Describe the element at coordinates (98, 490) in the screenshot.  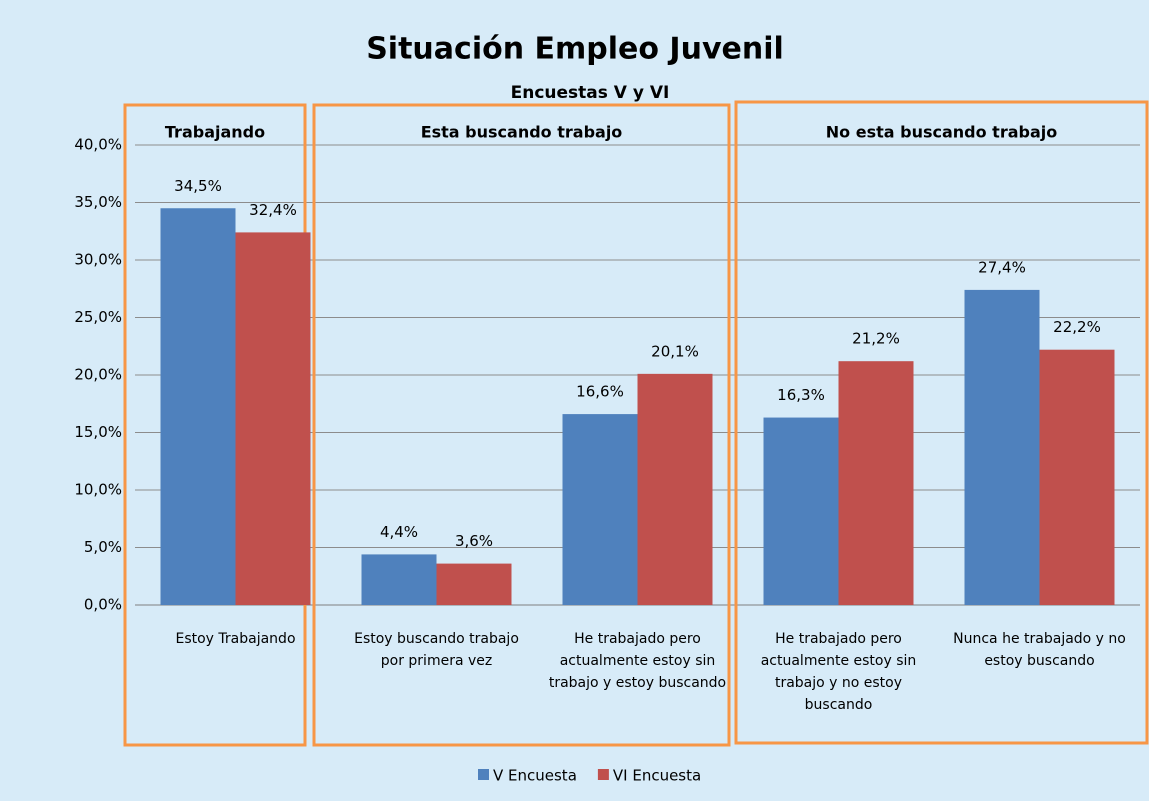
I see `y-tick-label: 10,0%` at that location.